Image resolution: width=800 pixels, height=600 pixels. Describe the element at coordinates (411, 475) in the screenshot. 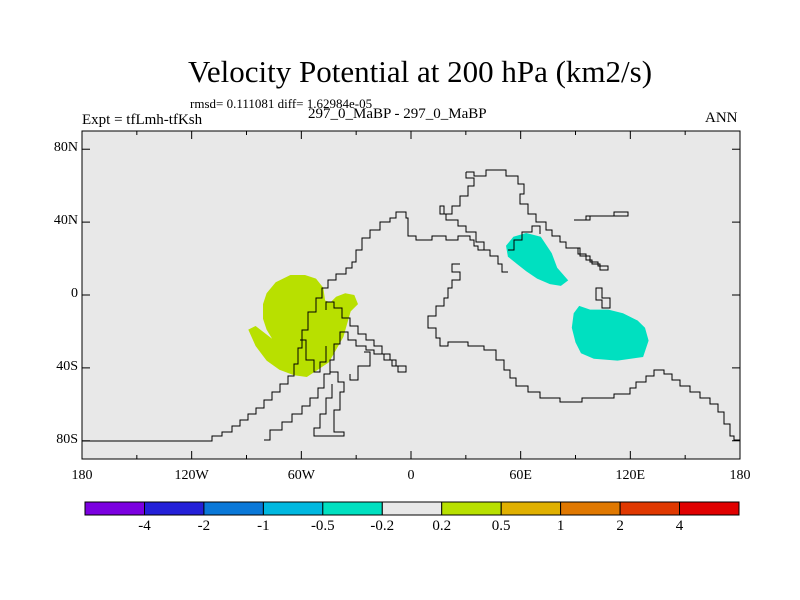

I see `lon-label: 0` at that location.